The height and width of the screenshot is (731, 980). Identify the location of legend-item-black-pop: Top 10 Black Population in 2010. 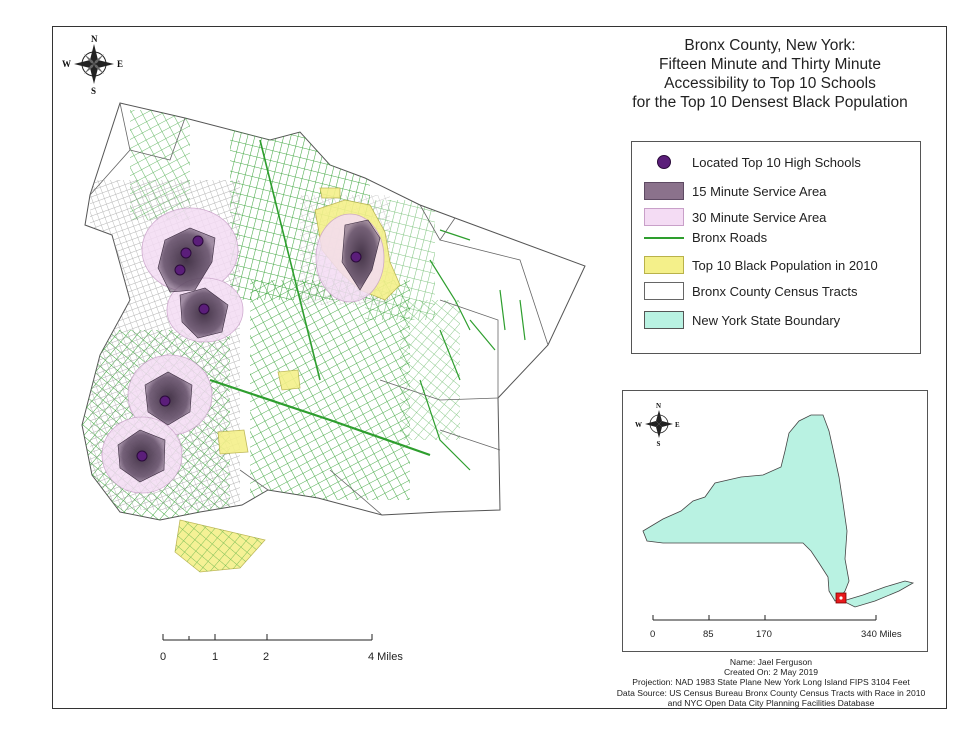
(776, 266).